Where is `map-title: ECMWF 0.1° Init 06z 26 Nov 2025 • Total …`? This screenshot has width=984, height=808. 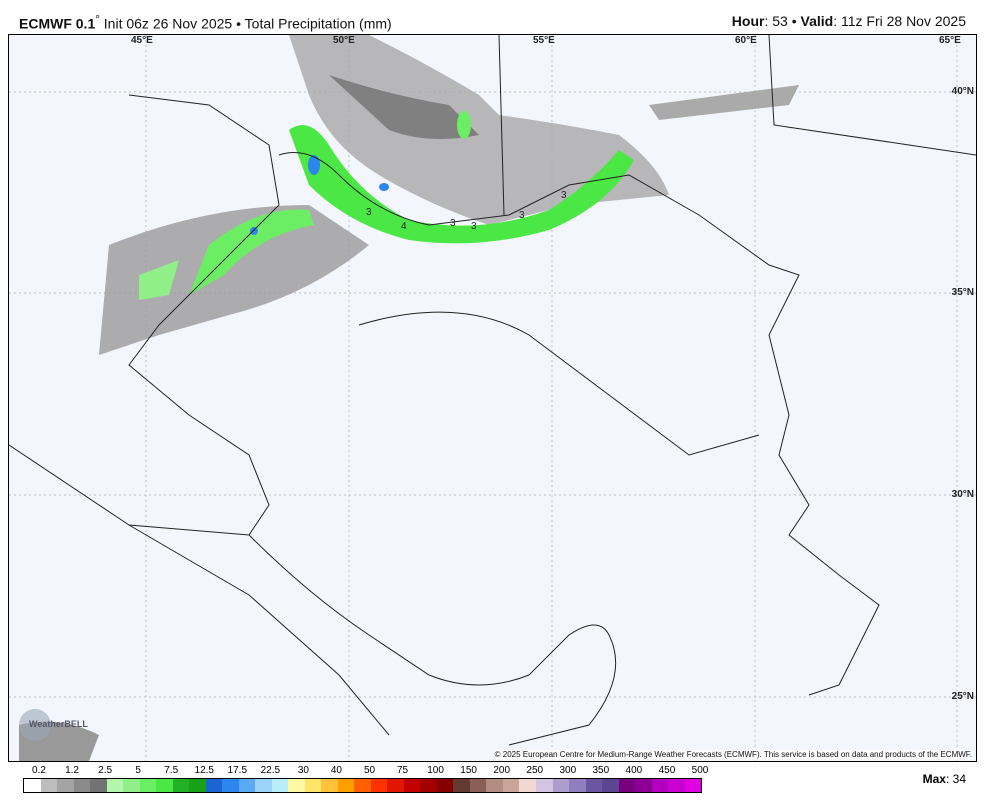
map-title: ECMWF 0.1° Init 06z 26 Nov 2025 • Total … is located at coordinates (205, 22).